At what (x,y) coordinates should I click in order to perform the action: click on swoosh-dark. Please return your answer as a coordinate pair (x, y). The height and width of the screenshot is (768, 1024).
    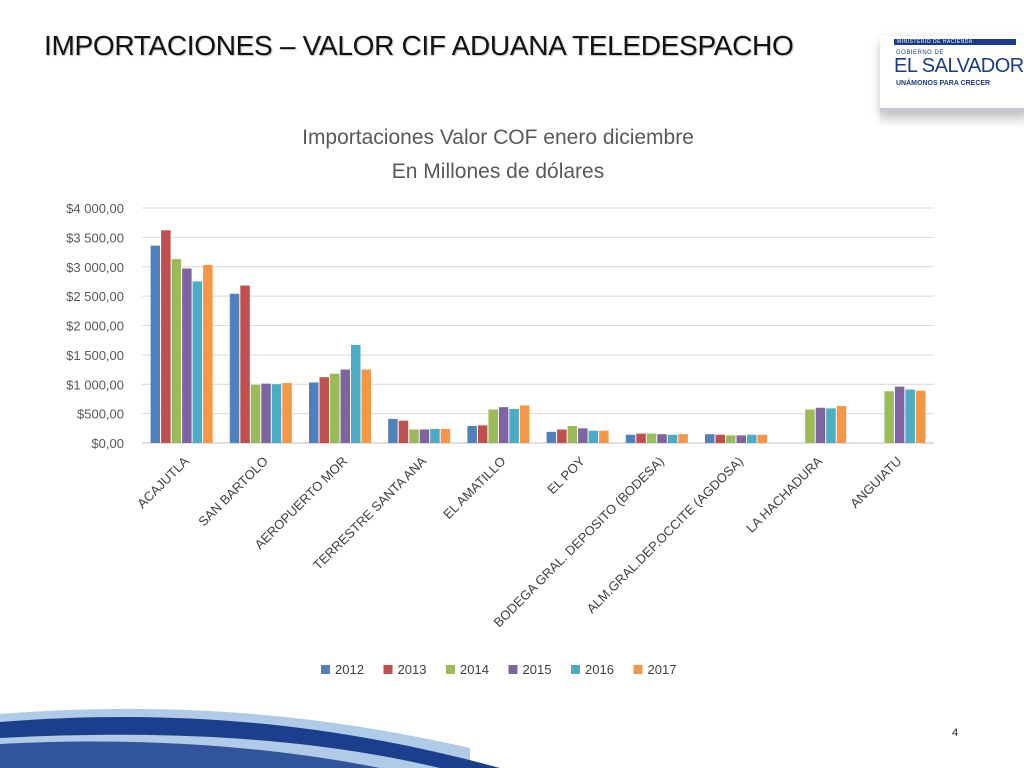
    Looking at the image, I should click on (250, 742).